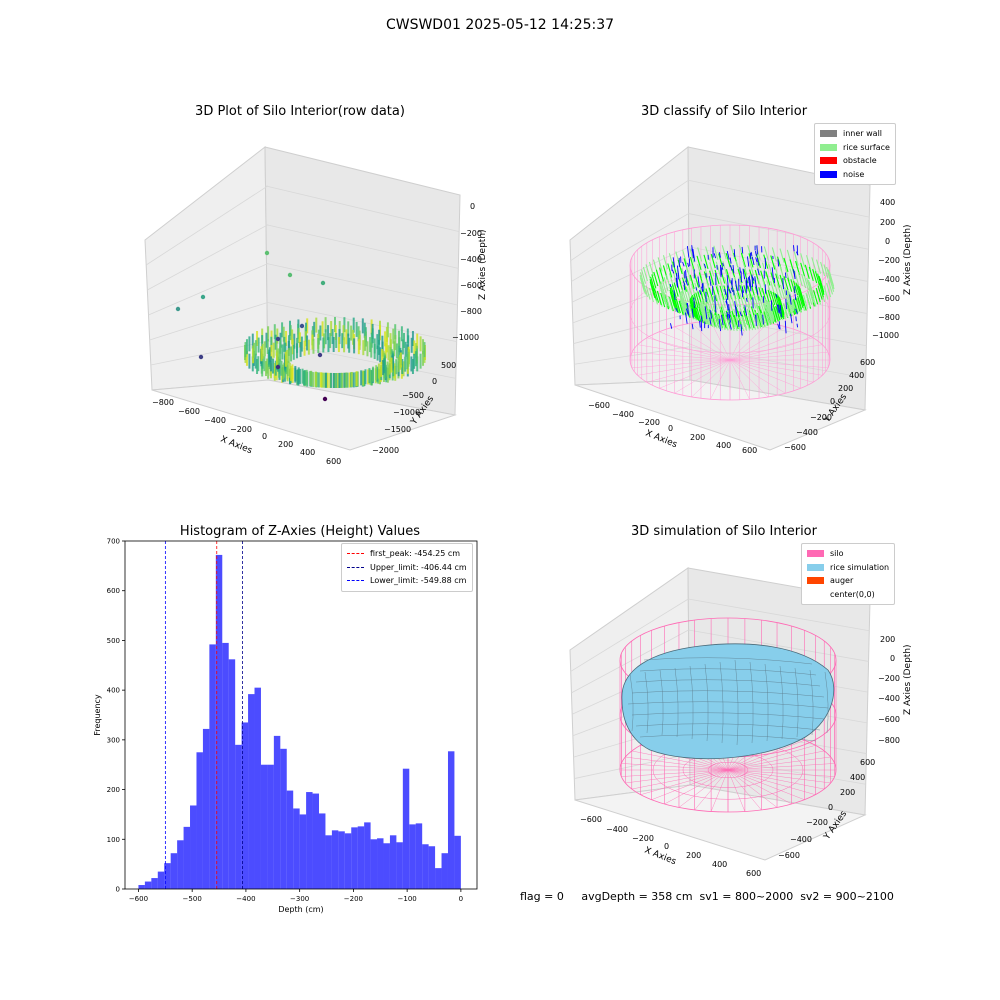 The image size is (1000, 1000). I want to click on panel3-title: Histogram of Z-Axies (Height) Values, so click(300, 531).